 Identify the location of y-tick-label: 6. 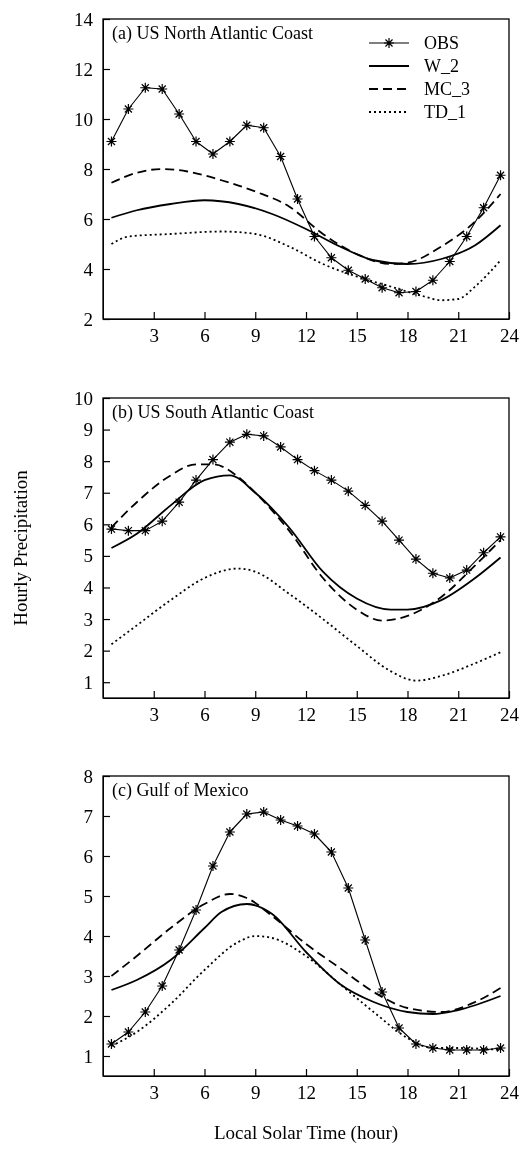
(88, 219).